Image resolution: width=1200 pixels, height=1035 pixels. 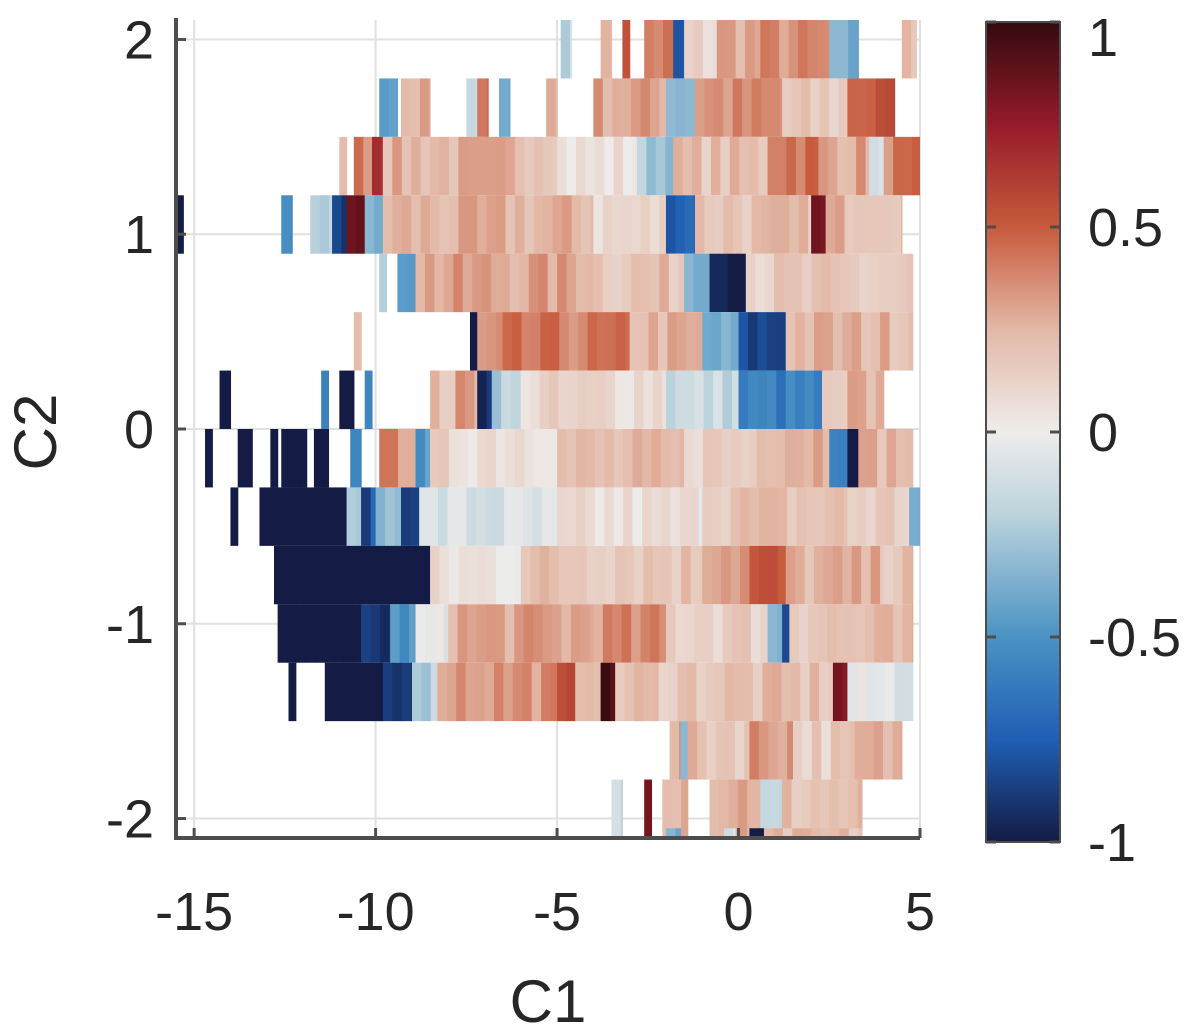 What do you see at coordinates (1103, 433) in the screenshot?
I see `colorbar-tick-label: 0` at bounding box center [1103, 433].